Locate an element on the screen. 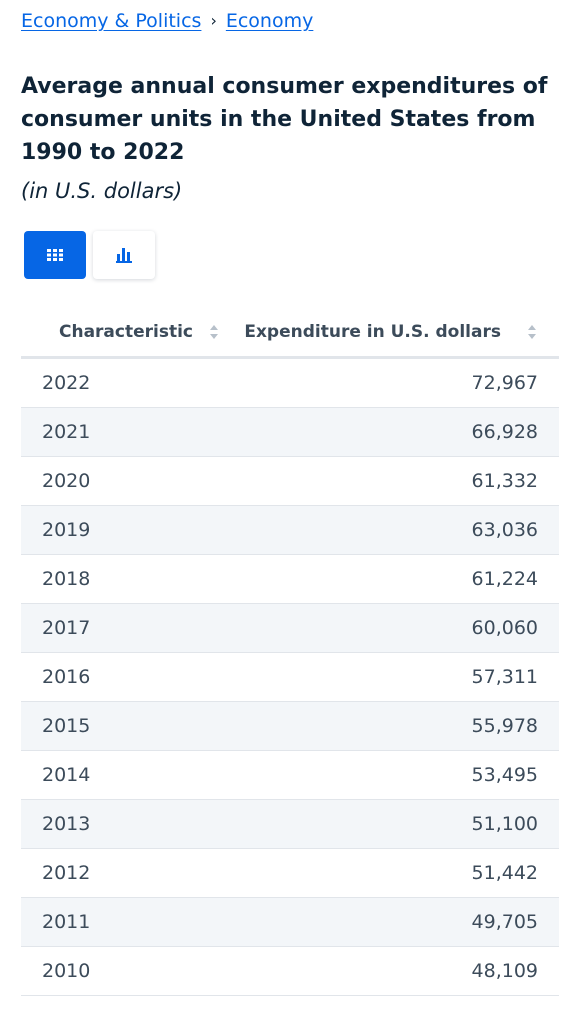  breadcrumb-link-economy-politics: Economy & Politics is located at coordinates (111, 21).